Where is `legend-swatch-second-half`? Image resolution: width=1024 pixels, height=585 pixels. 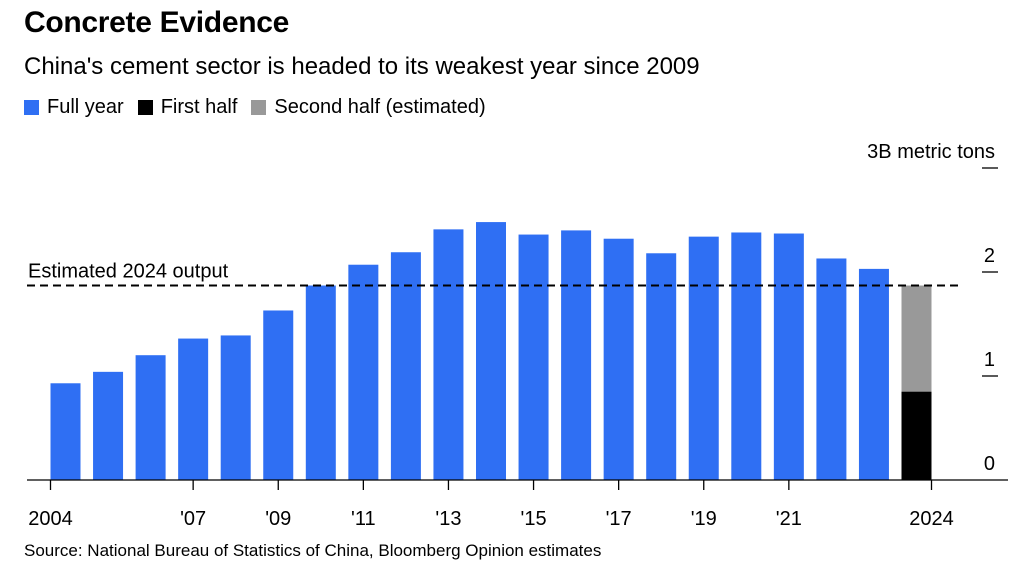 legend-swatch-second-half is located at coordinates (259, 107).